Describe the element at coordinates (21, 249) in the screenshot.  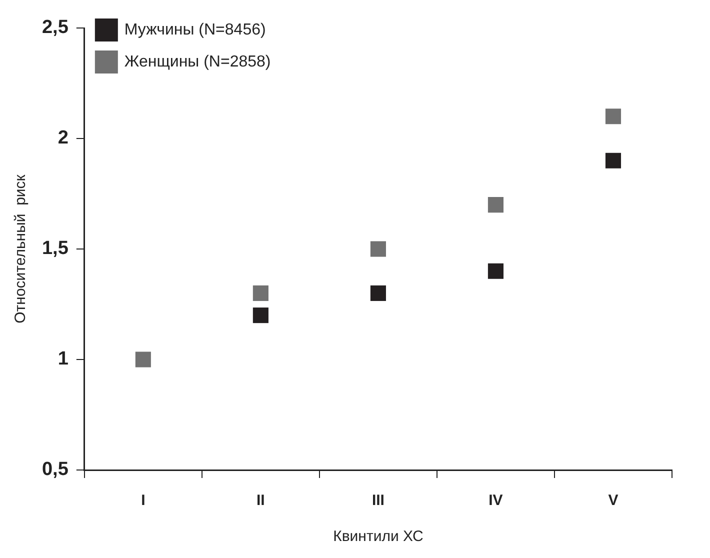
I see `y-axis-title: Относительный риск` at that location.